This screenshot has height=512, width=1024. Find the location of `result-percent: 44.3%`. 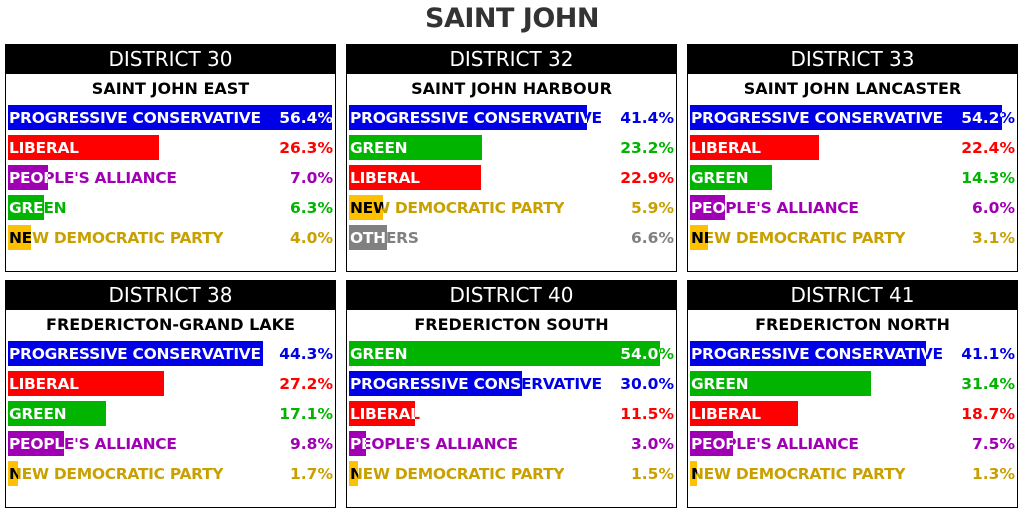

result-percent: 44.3% is located at coordinates (306, 354).